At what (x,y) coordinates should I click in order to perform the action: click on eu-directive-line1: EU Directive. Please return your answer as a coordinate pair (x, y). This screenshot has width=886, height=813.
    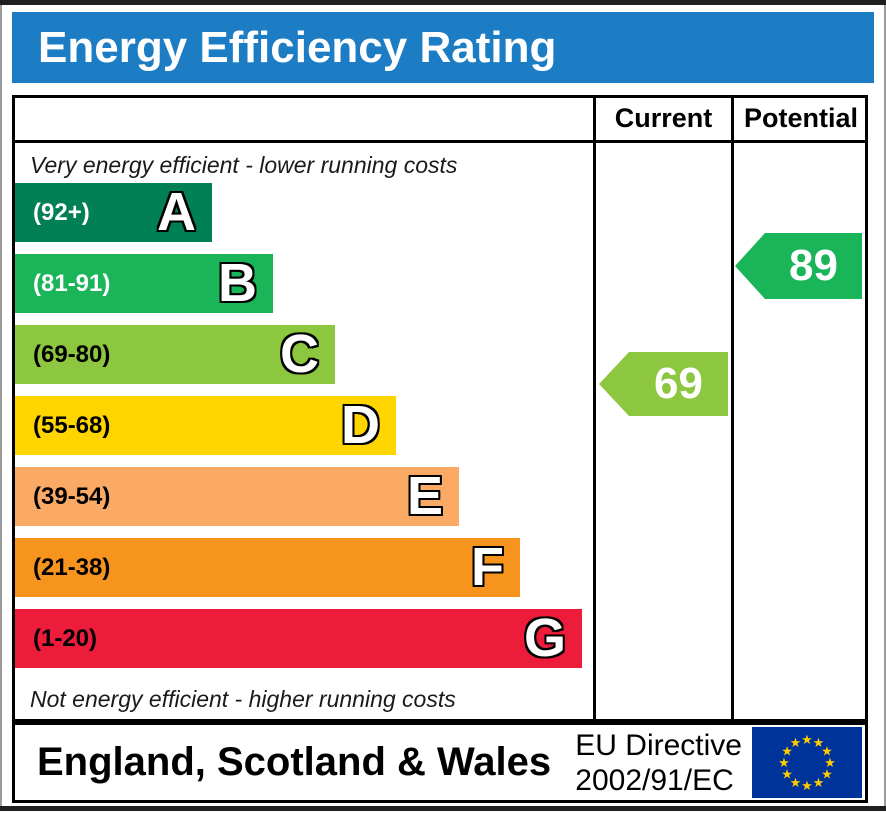
    Looking at the image, I should click on (658, 745).